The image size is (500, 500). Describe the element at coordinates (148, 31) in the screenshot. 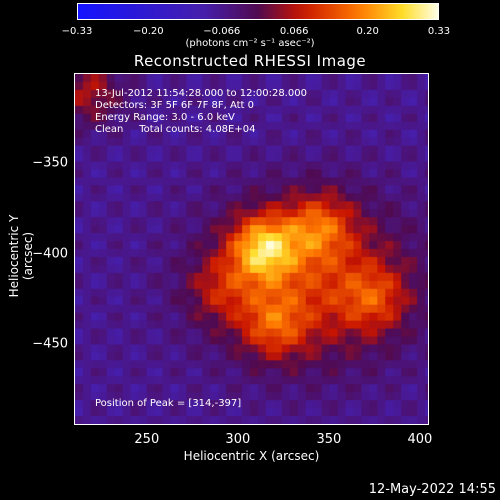

I see `colorbar-tick-label: −0.20` at that location.